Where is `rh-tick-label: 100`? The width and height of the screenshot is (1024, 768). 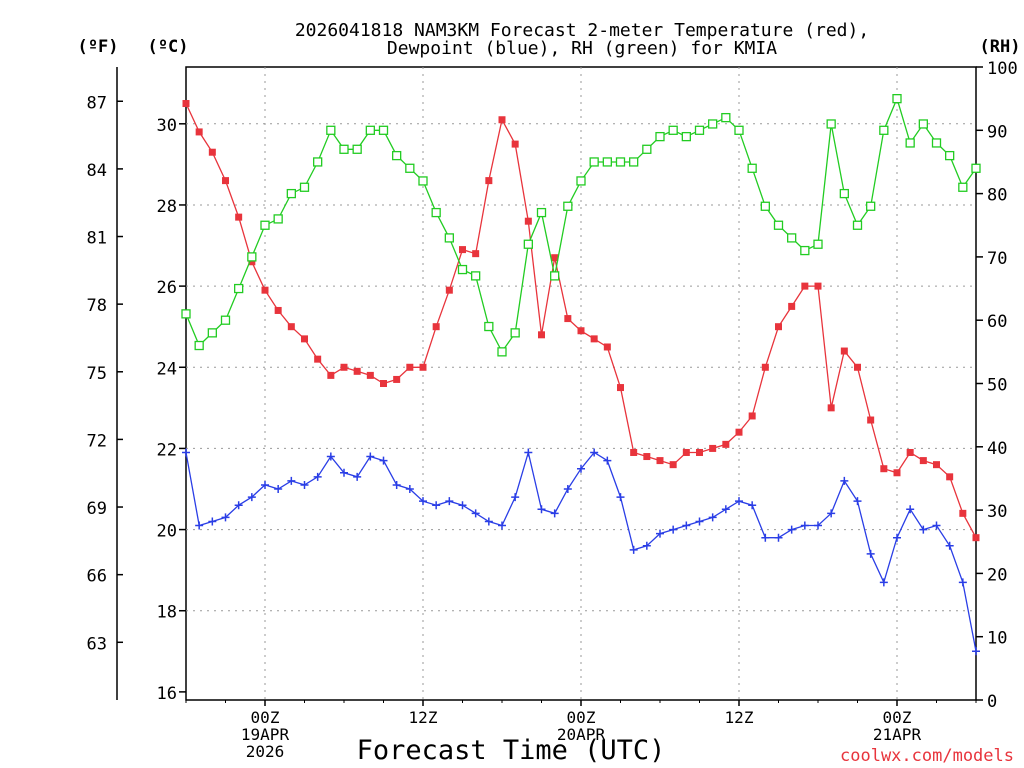 rh-tick-label: 100 is located at coordinates (1002, 69).